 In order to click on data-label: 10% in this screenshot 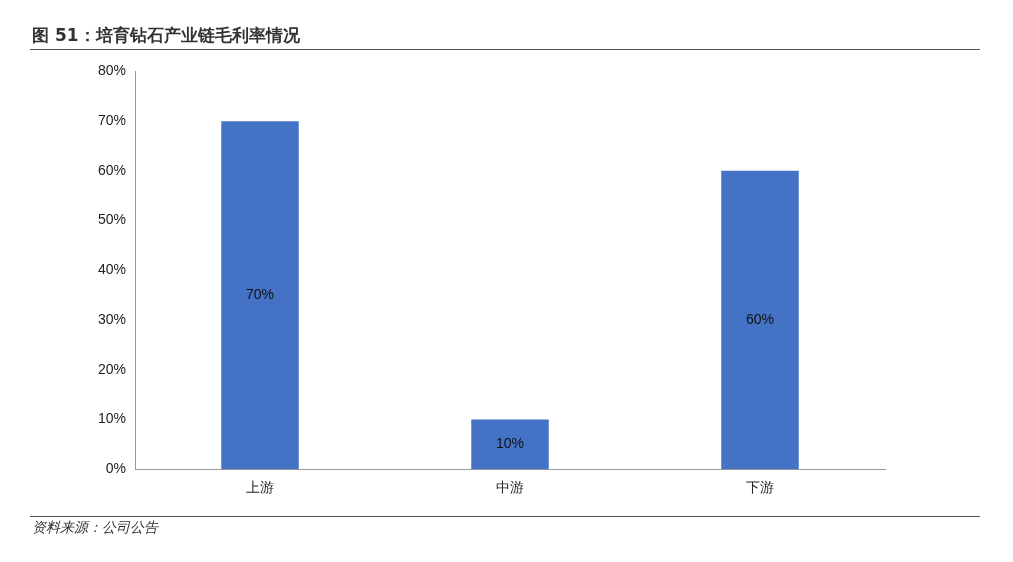, I will do `click(510, 443)`.